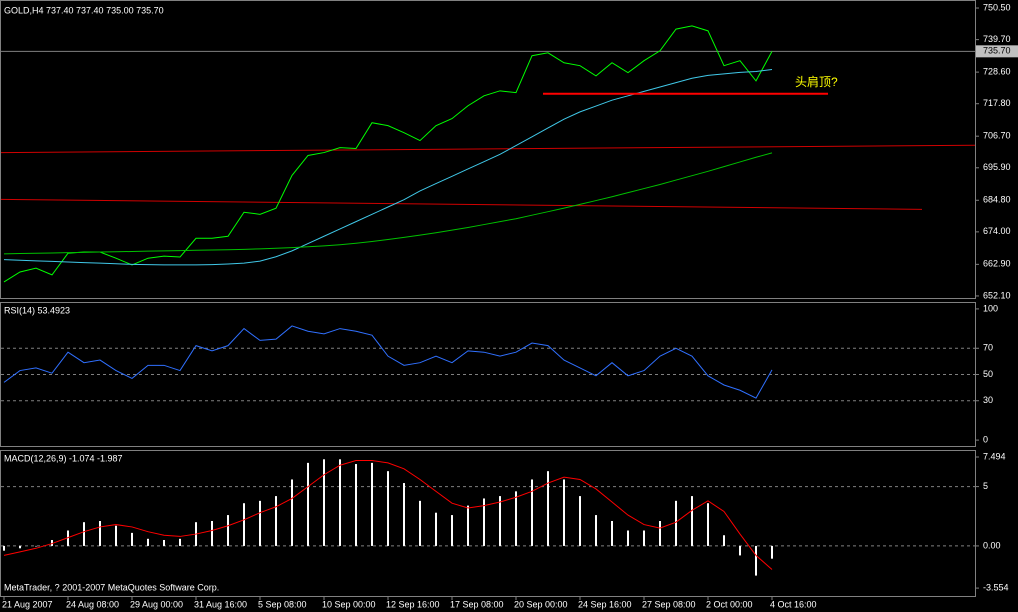 The width and height of the screenshot is (1018, 612). What do you see at coordinates (988, 348) in the screenshot?
I see `y-tick-label: 70` at bounding box center [988, 348].